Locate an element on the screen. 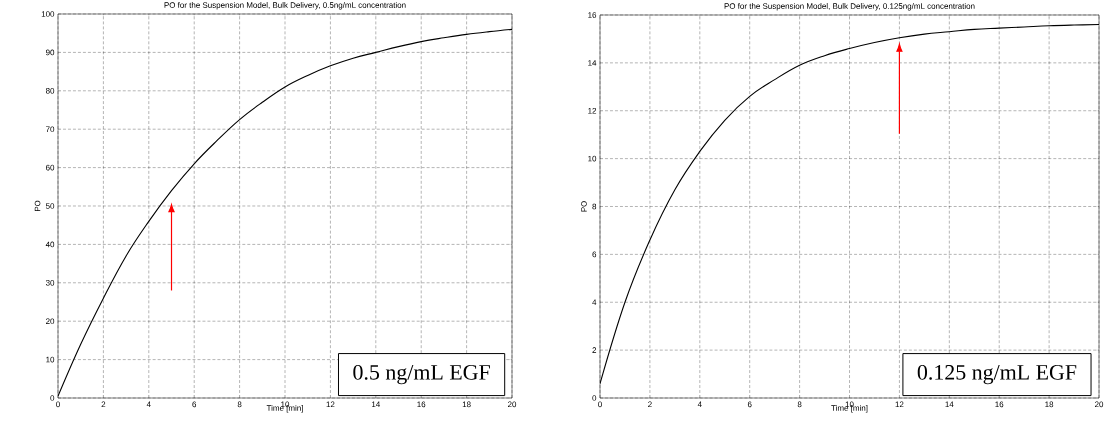 This screenshot has width=1109, height=428. annotation: 0.125 ng/mL EGF is located at coordinates (997, 374).